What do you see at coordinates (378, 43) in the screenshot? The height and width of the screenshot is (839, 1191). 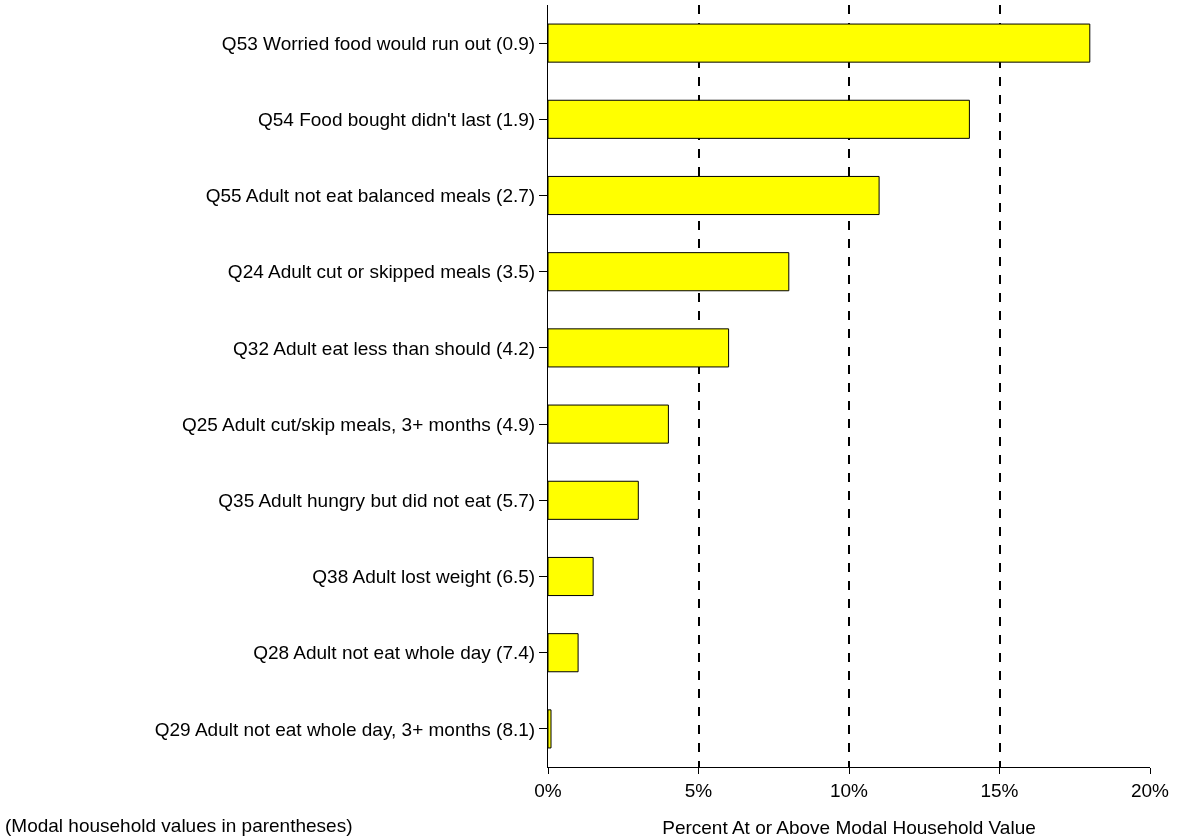 I see `y-tick-label: Q53 Worried food would run out (0.9)` at bounding box center [378, 43].